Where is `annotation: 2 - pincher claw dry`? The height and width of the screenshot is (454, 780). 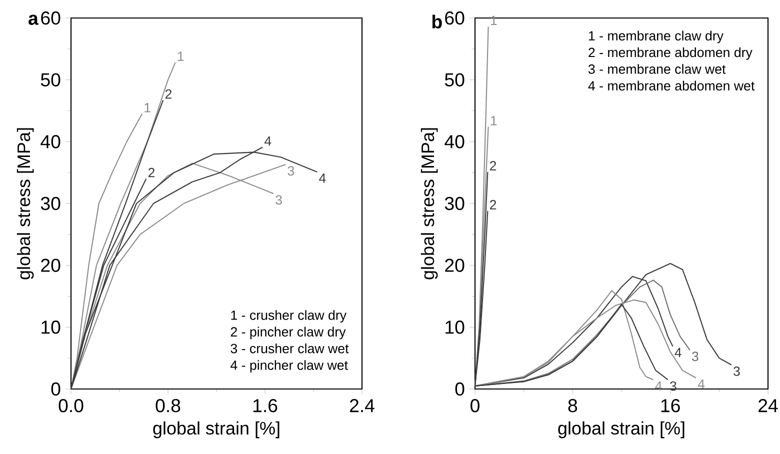
annotation: 2 - pincher claw dry is located at coordinates (288, 333).